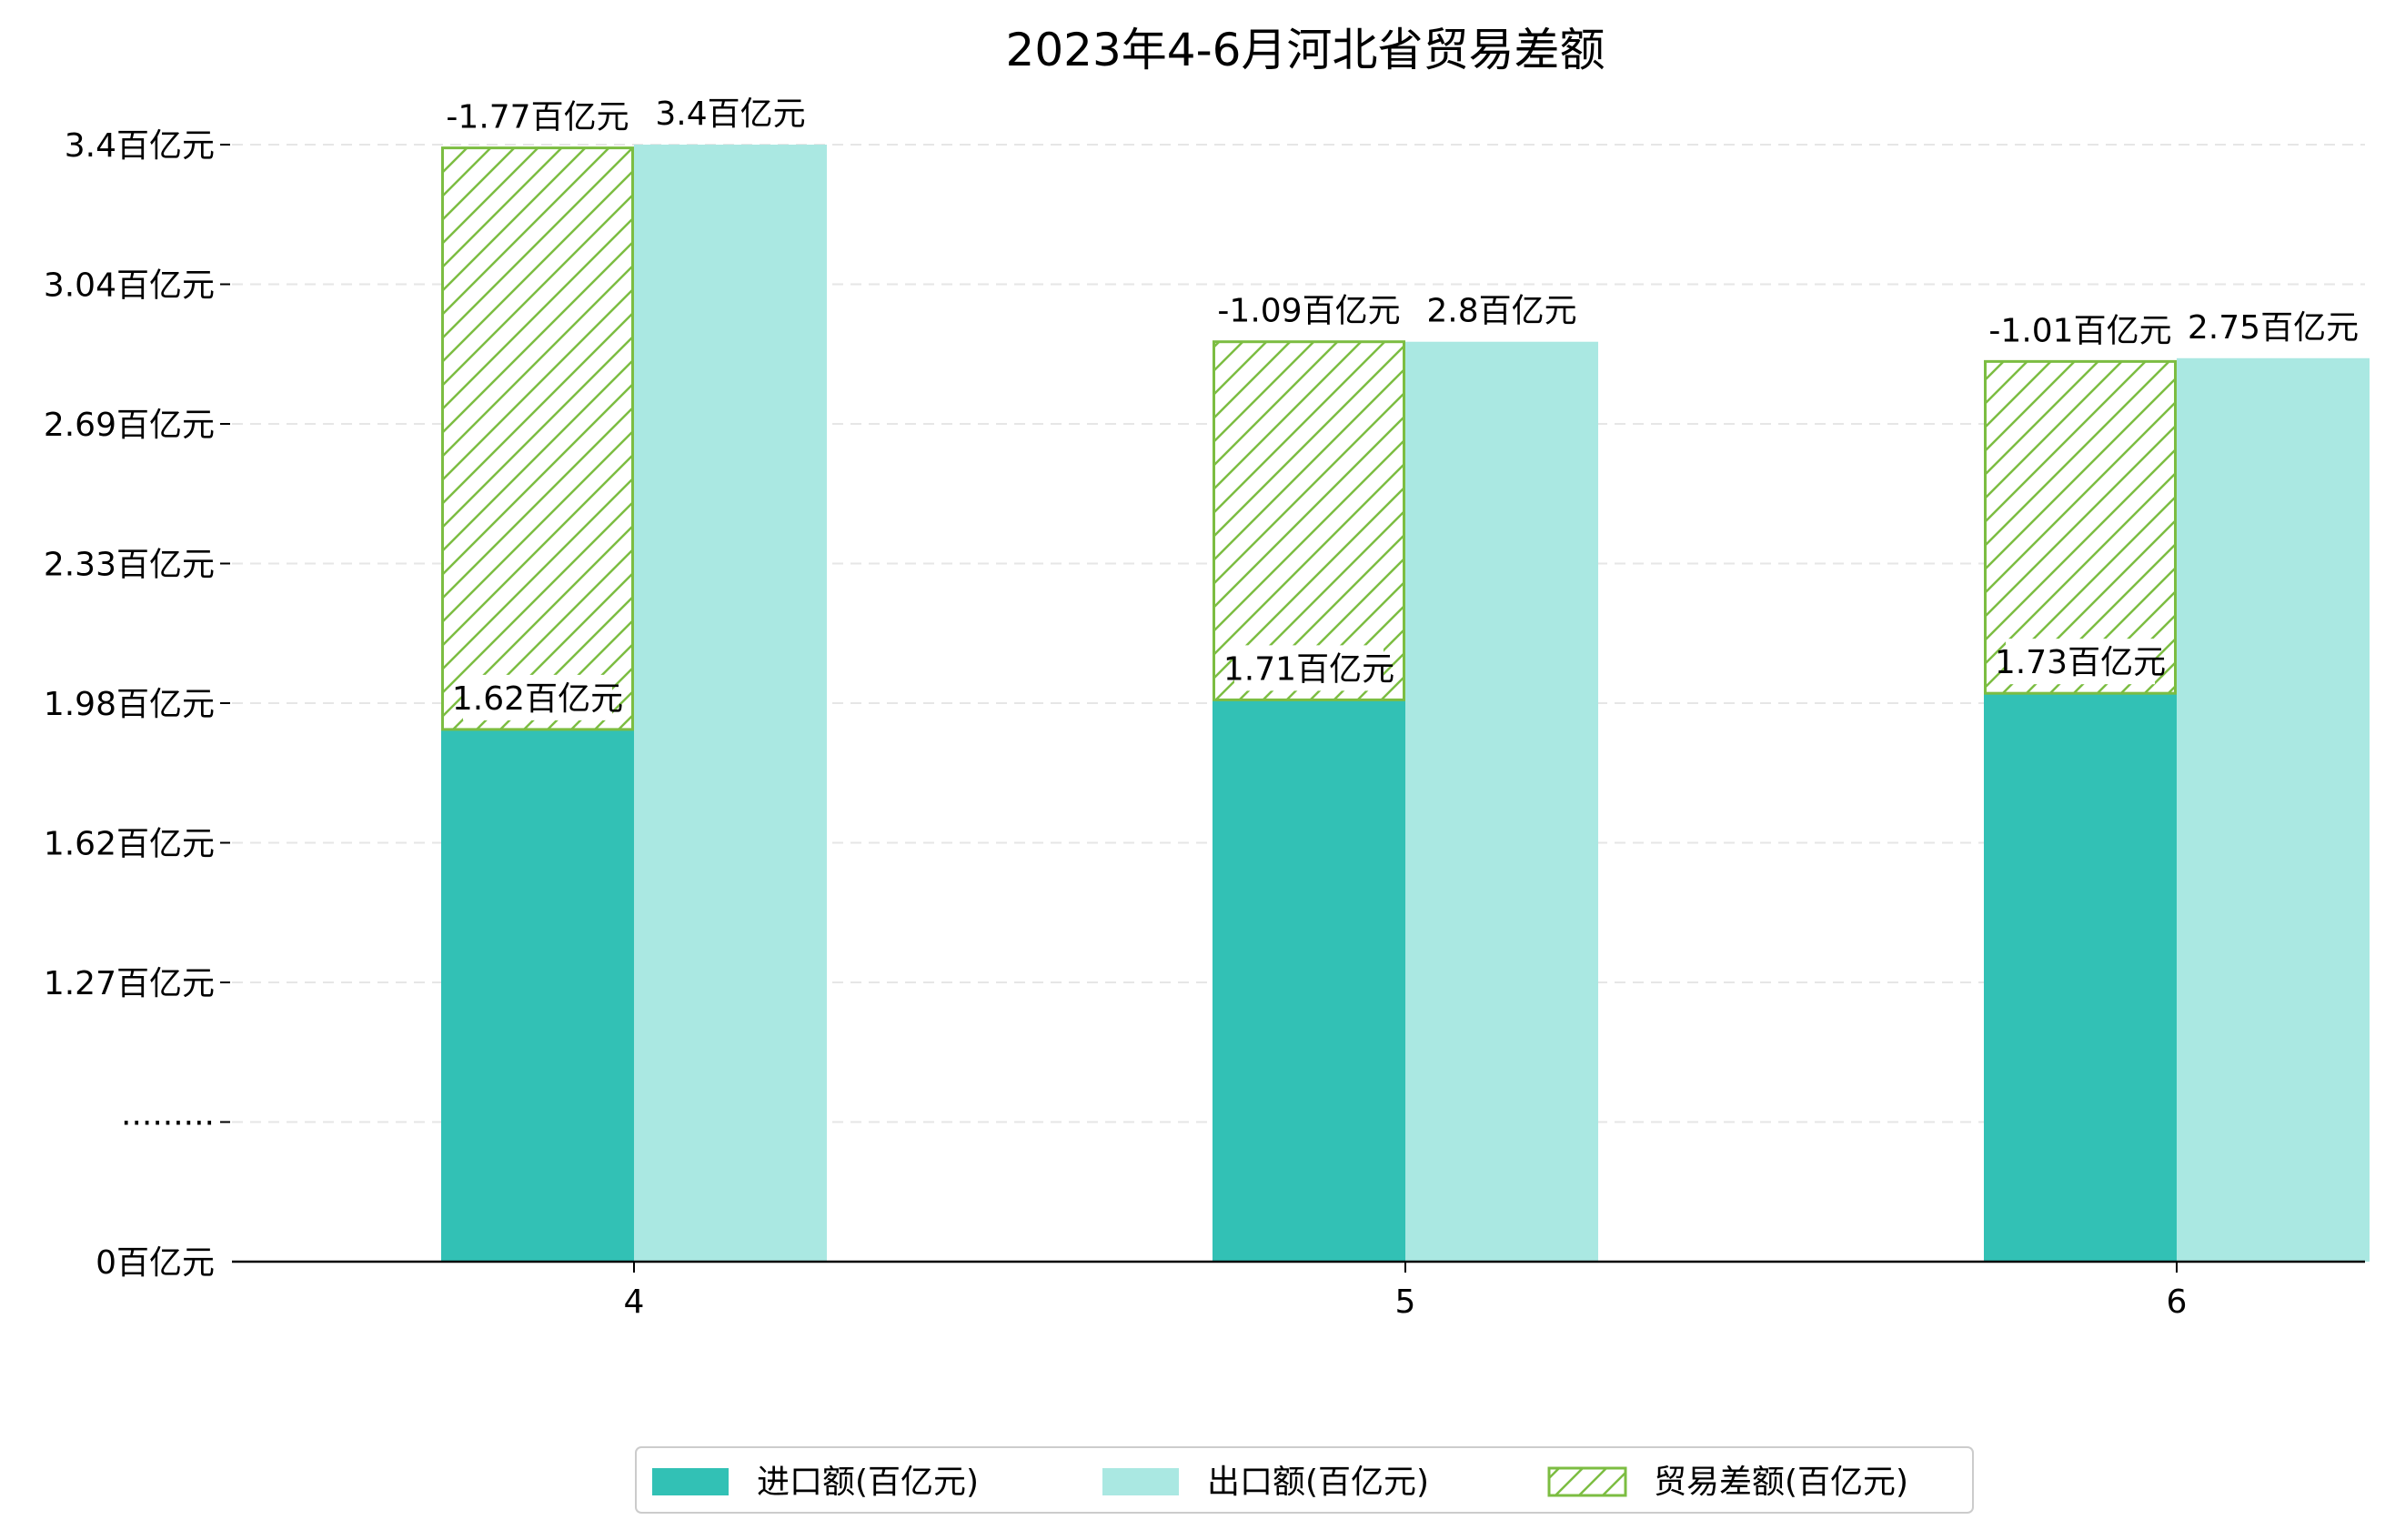 The image size is (2385, 1540). I want to click on legend-box, so click(1304, 1480).